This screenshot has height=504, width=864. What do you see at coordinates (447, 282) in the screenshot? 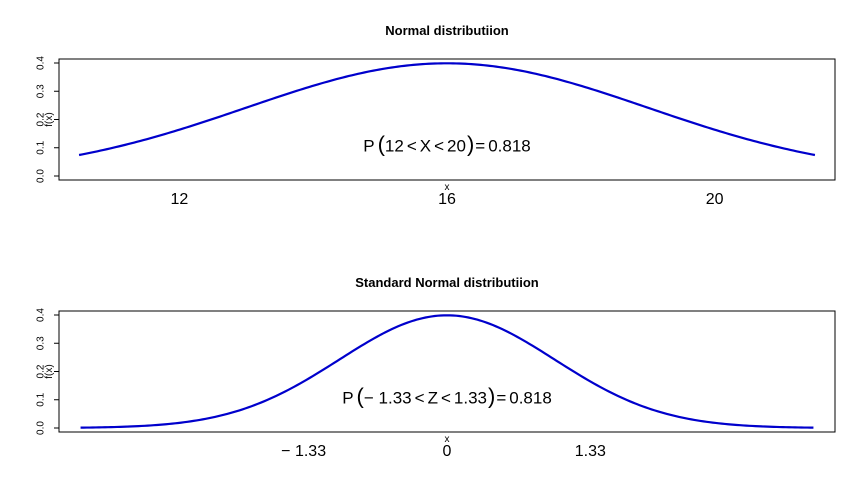
I see `chart-title: Standard Normal distributiion` at bounding box center [447, 282].